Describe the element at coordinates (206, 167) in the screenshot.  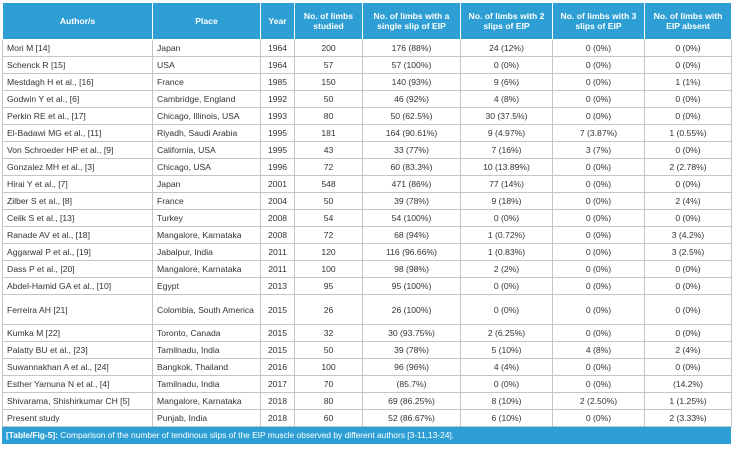
I see `place-cell: Chicago, USA` at that location.